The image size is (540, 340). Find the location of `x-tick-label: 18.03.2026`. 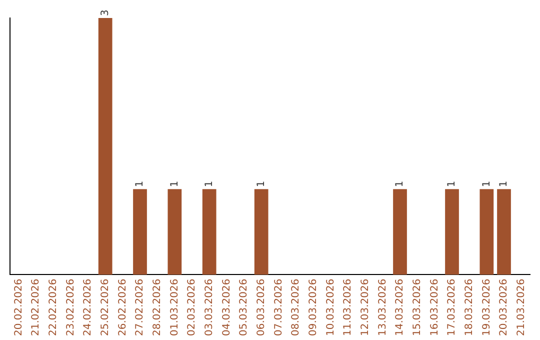

x-tick-label: 18.03.2026 is located at coordinates (469, 307).